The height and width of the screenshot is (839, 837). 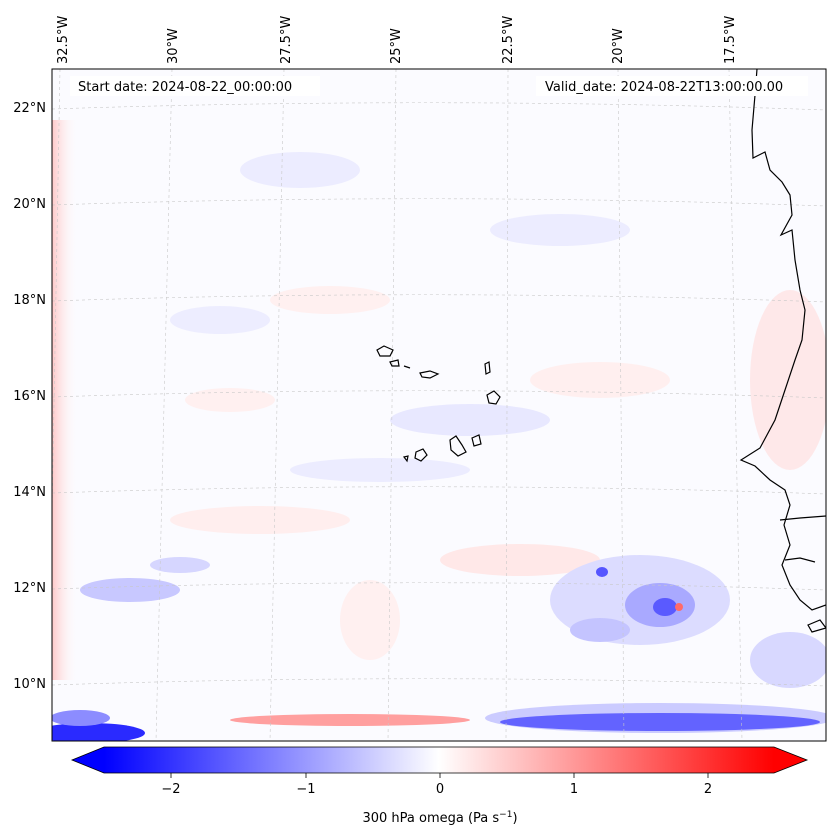 I want to click on lat-label-10n: 10°N, so click(x=29, y=684).